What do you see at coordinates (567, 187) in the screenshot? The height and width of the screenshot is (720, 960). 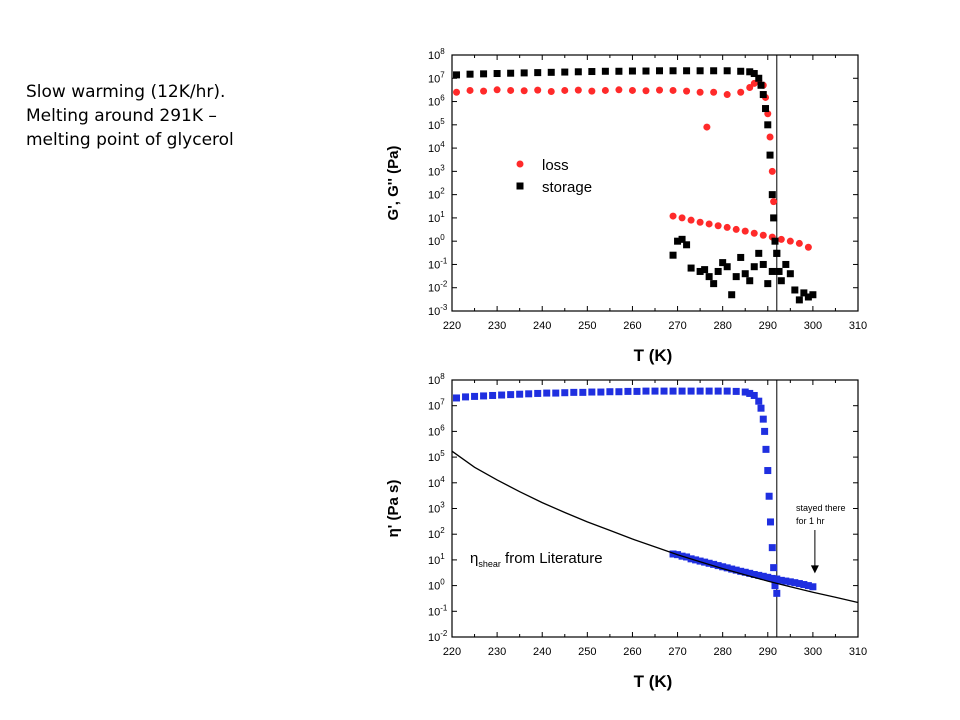 I see `legend-label: storage` at bounding box center [567, 187].